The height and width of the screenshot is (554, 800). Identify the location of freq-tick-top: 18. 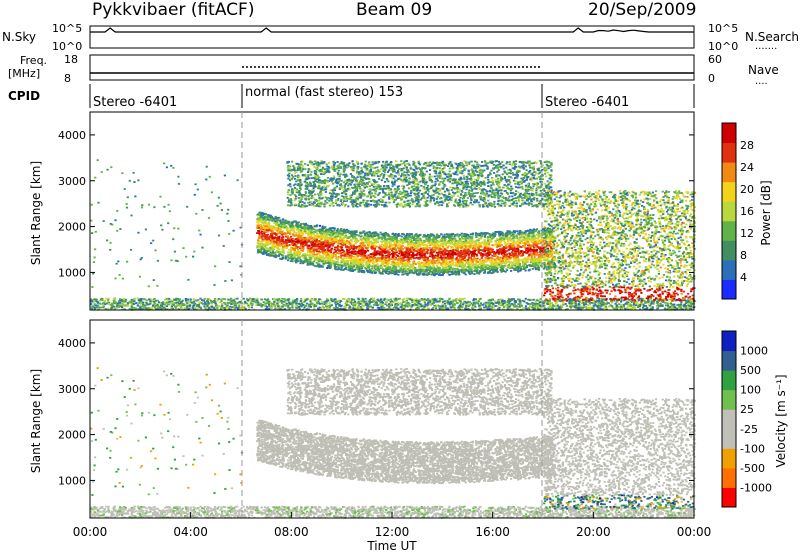
(71, 59).